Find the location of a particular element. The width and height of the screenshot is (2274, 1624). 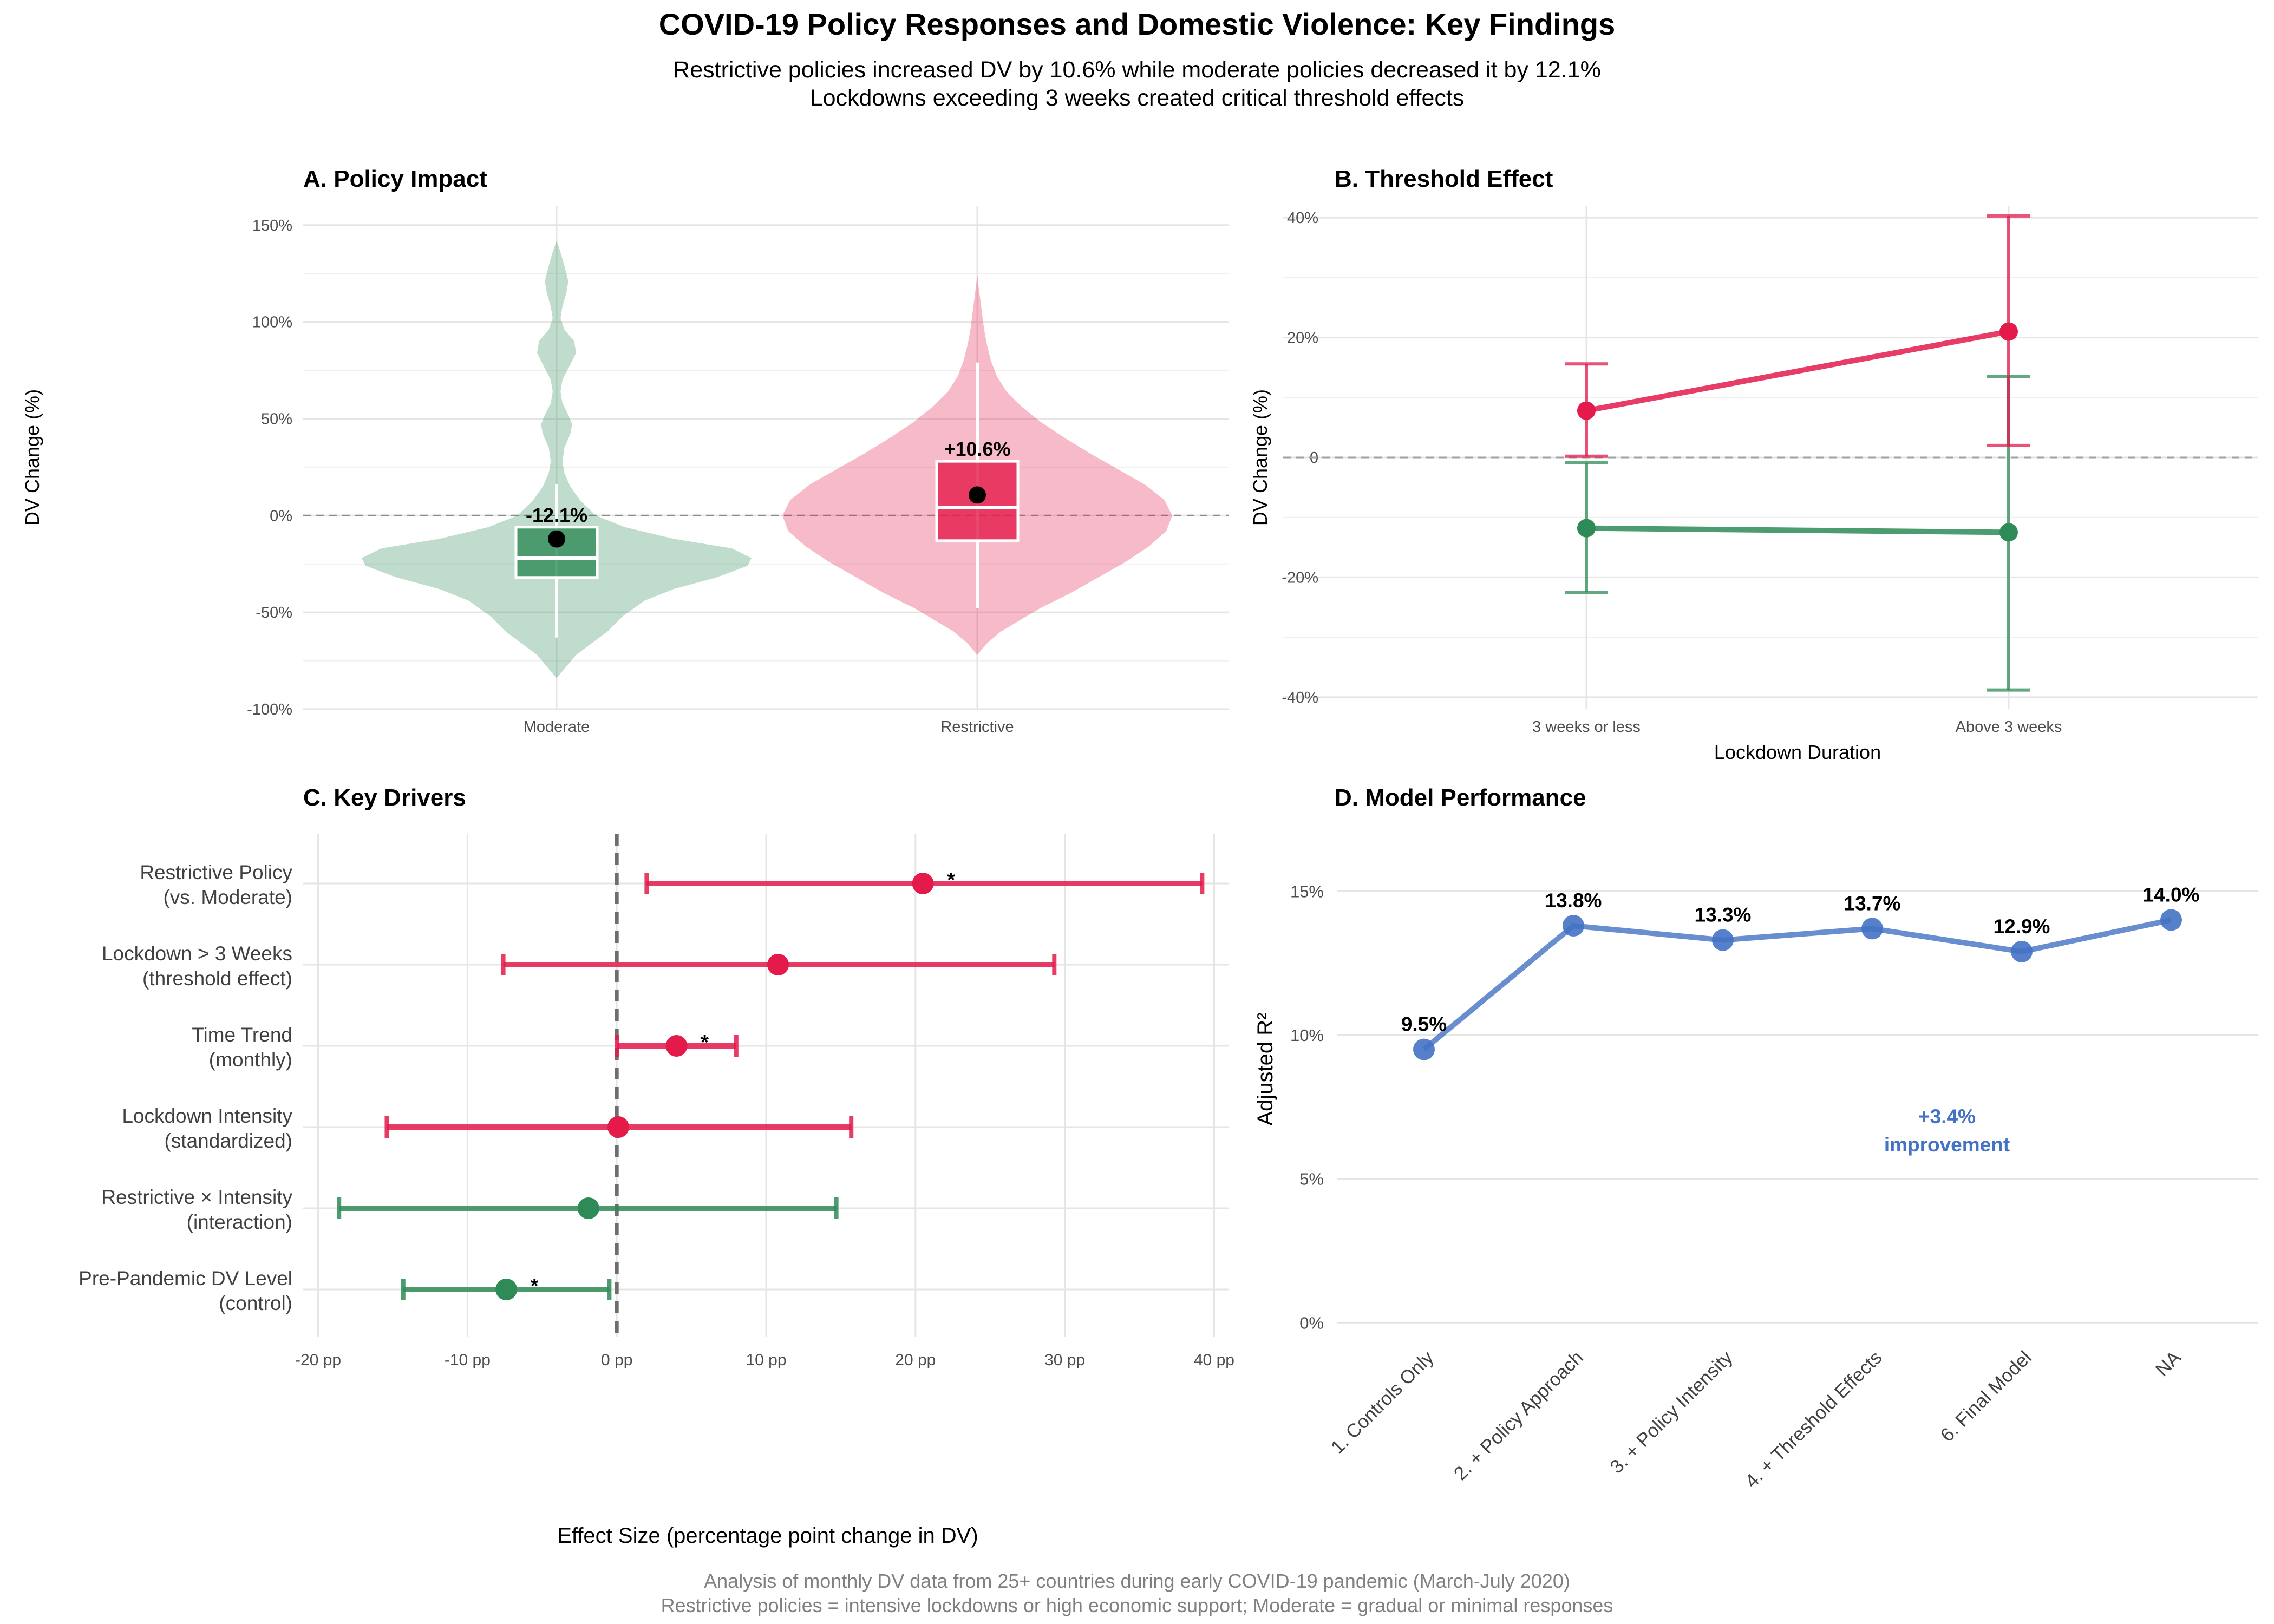

panel-a-y-tick-label: -50% is located at coordinates (274, 612).